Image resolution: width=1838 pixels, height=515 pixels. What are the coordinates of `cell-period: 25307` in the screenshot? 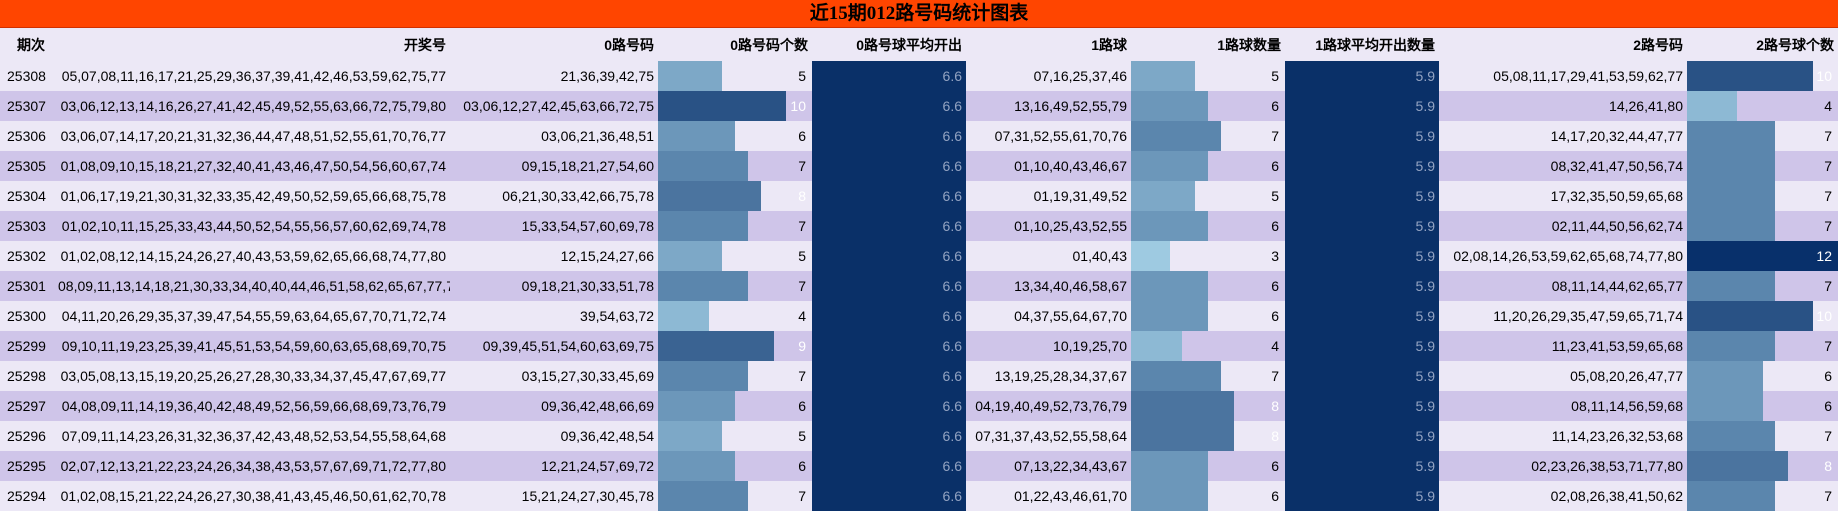 It's located at (29, 106).